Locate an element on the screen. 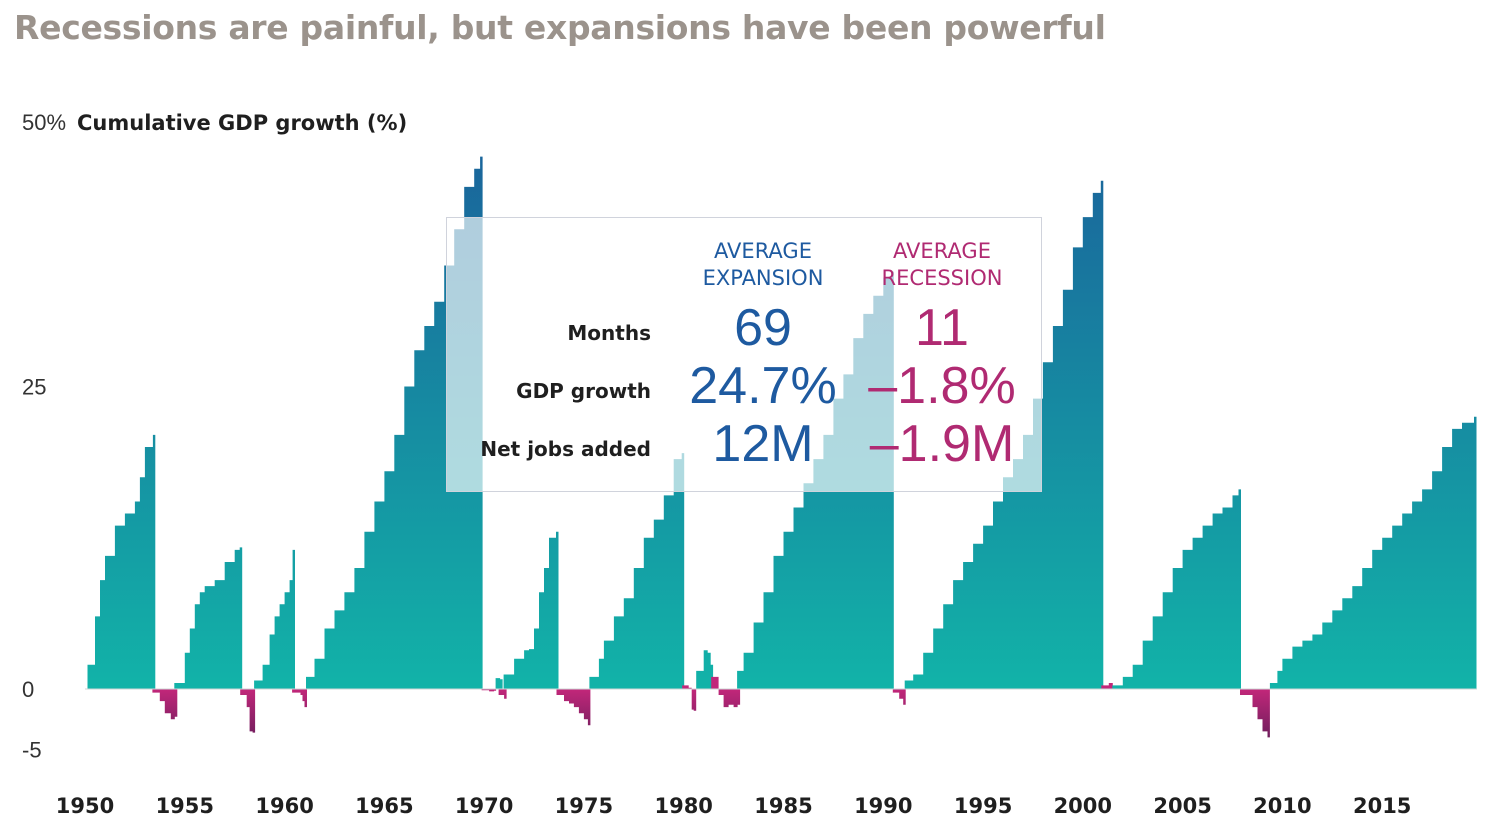  y-tick-label: 25 is located at coordinates (34, 387).